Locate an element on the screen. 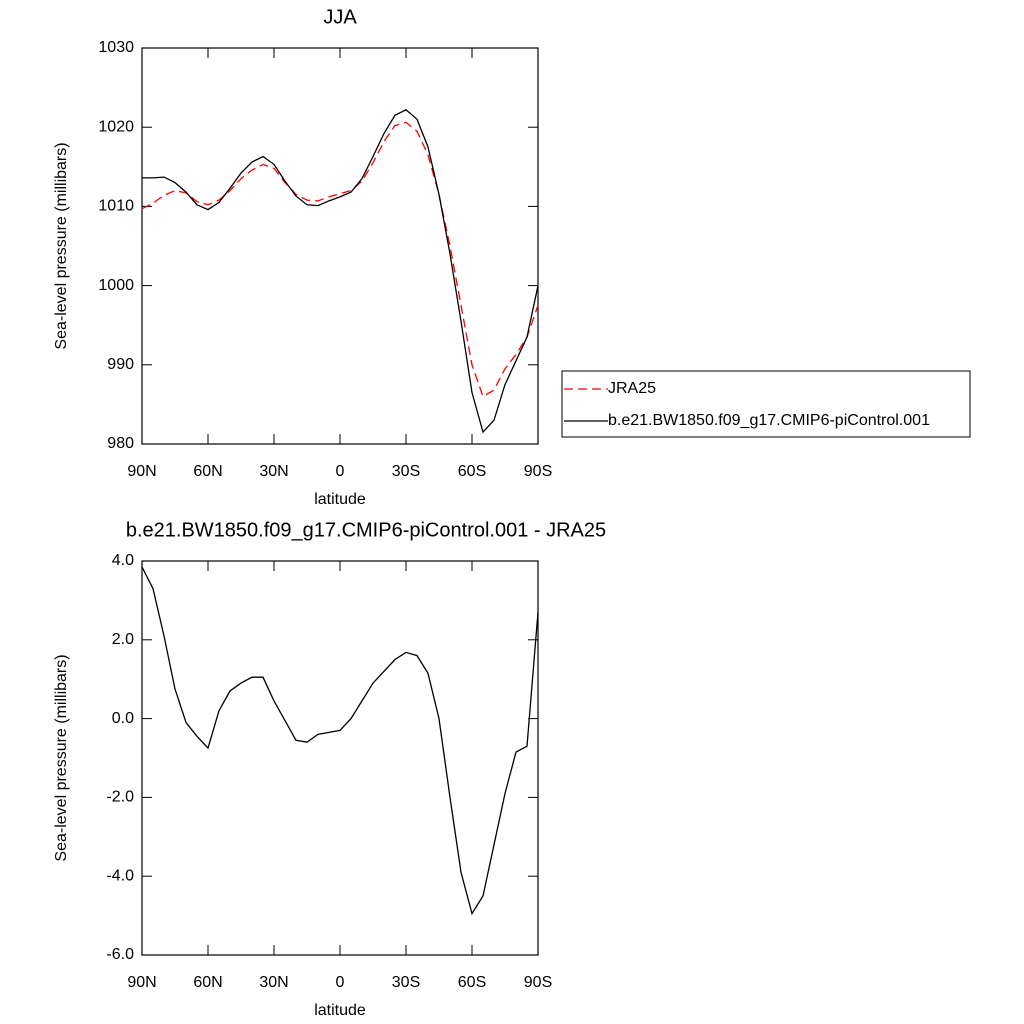 Image resolution: width=1024 pixels, height=1024 pixels. y-tick-label: -4.0 is located at coordinates (120, 875).